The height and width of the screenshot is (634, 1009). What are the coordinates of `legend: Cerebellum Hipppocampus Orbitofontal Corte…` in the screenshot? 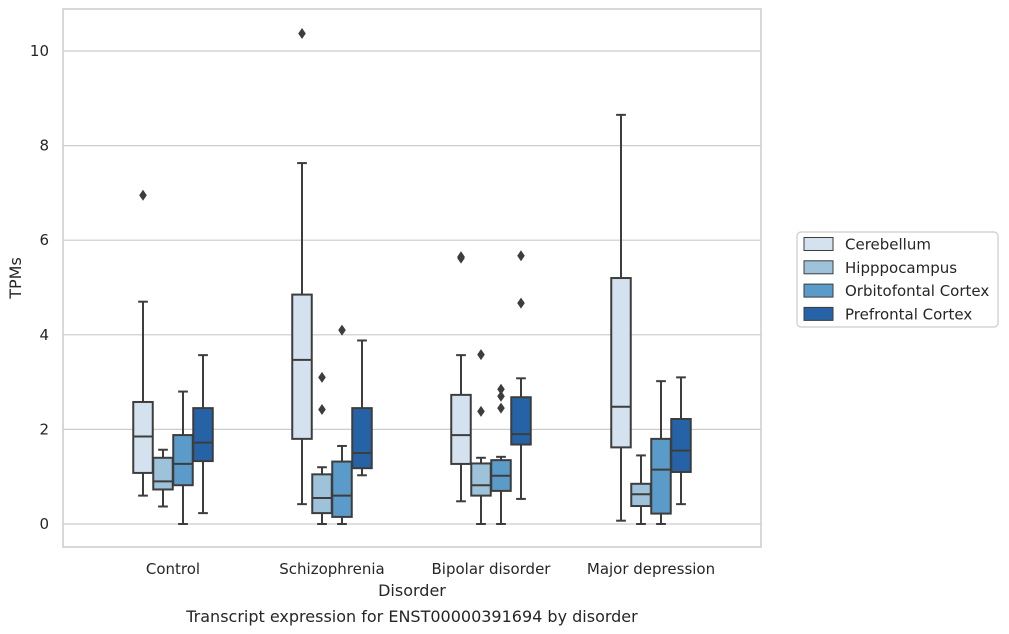 It's located at (897, 279).